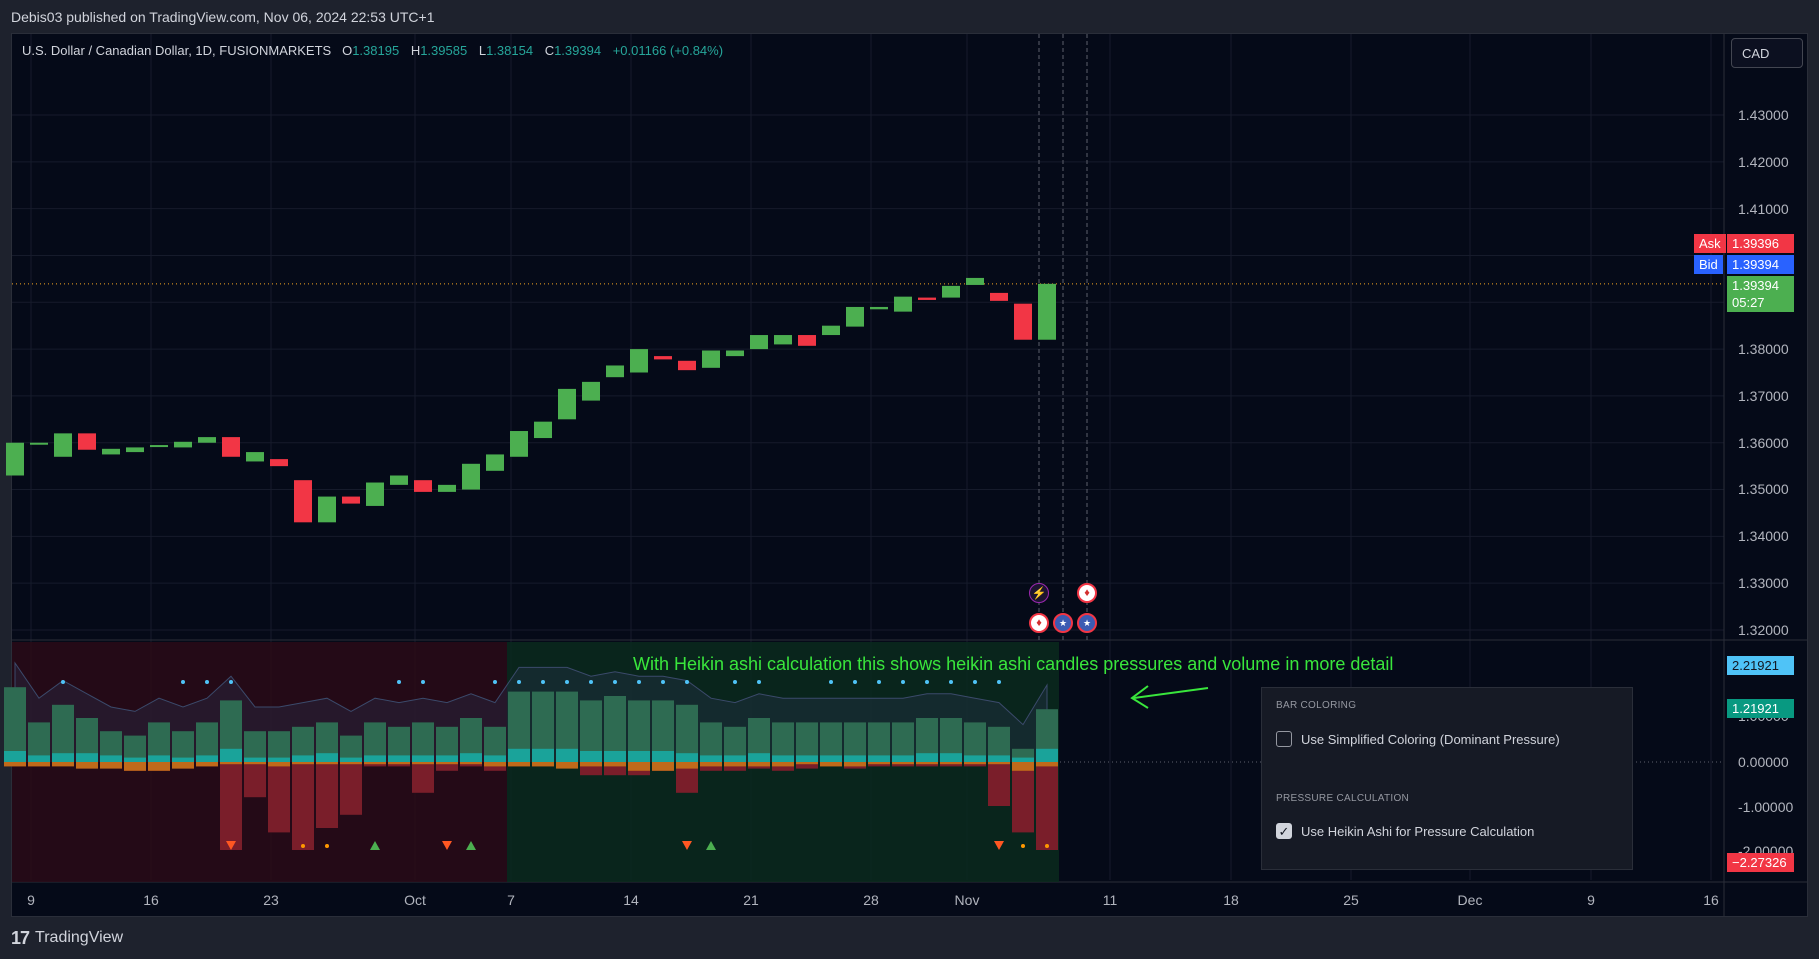 The height and width of the screenshot is (959, 1819). I want to click on close-label: C, so click(549, 50).